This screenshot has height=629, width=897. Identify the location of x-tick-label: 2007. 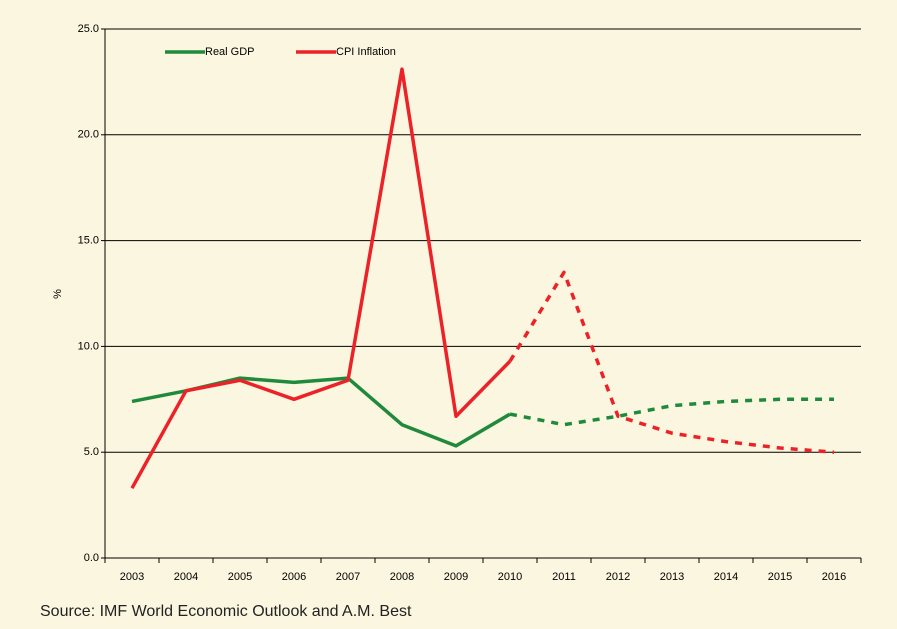
(348, 577).